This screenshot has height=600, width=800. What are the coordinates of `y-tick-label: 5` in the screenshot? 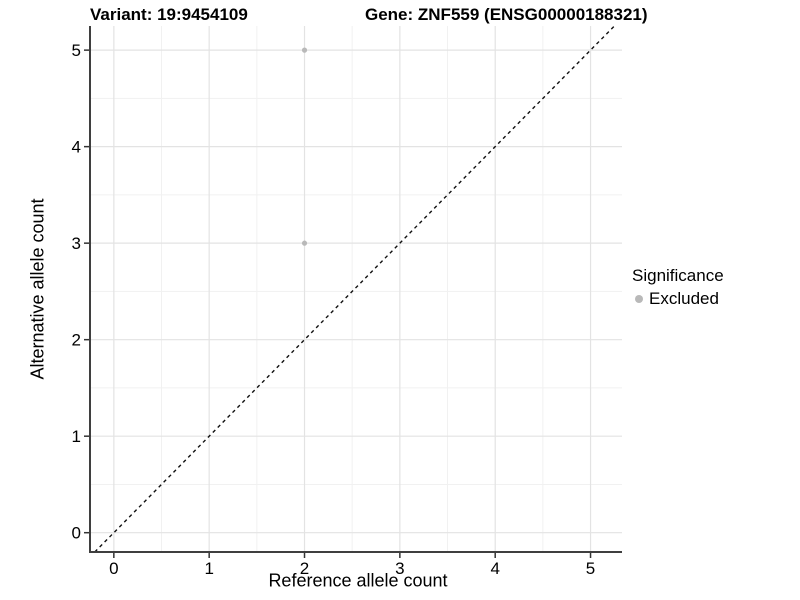 It's located at (76, 50).